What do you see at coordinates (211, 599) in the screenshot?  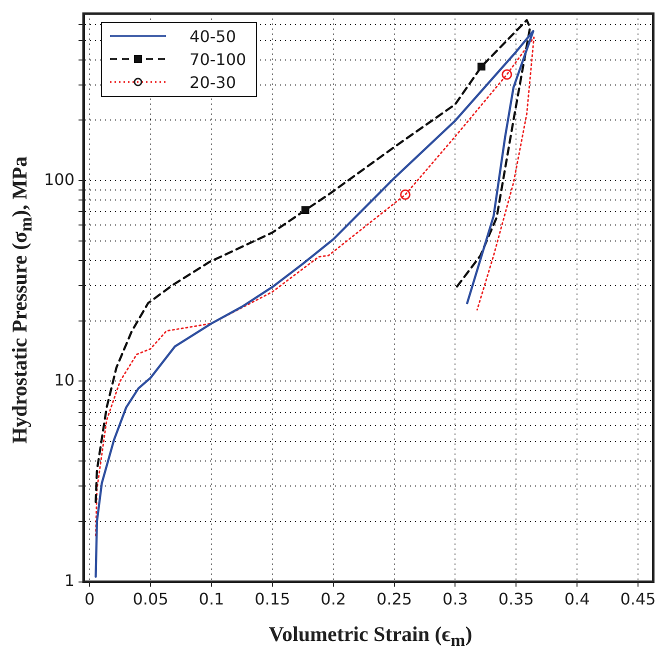 I see `x-tick-label: 0.1` at bounding box center [211, 599].